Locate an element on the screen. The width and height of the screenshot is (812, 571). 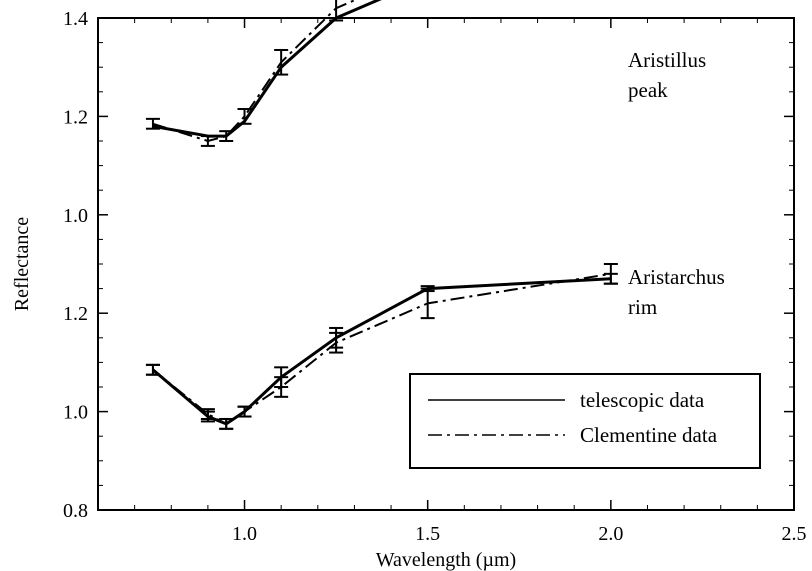
aristillus-label: peak is located at coordinates (648, 90).